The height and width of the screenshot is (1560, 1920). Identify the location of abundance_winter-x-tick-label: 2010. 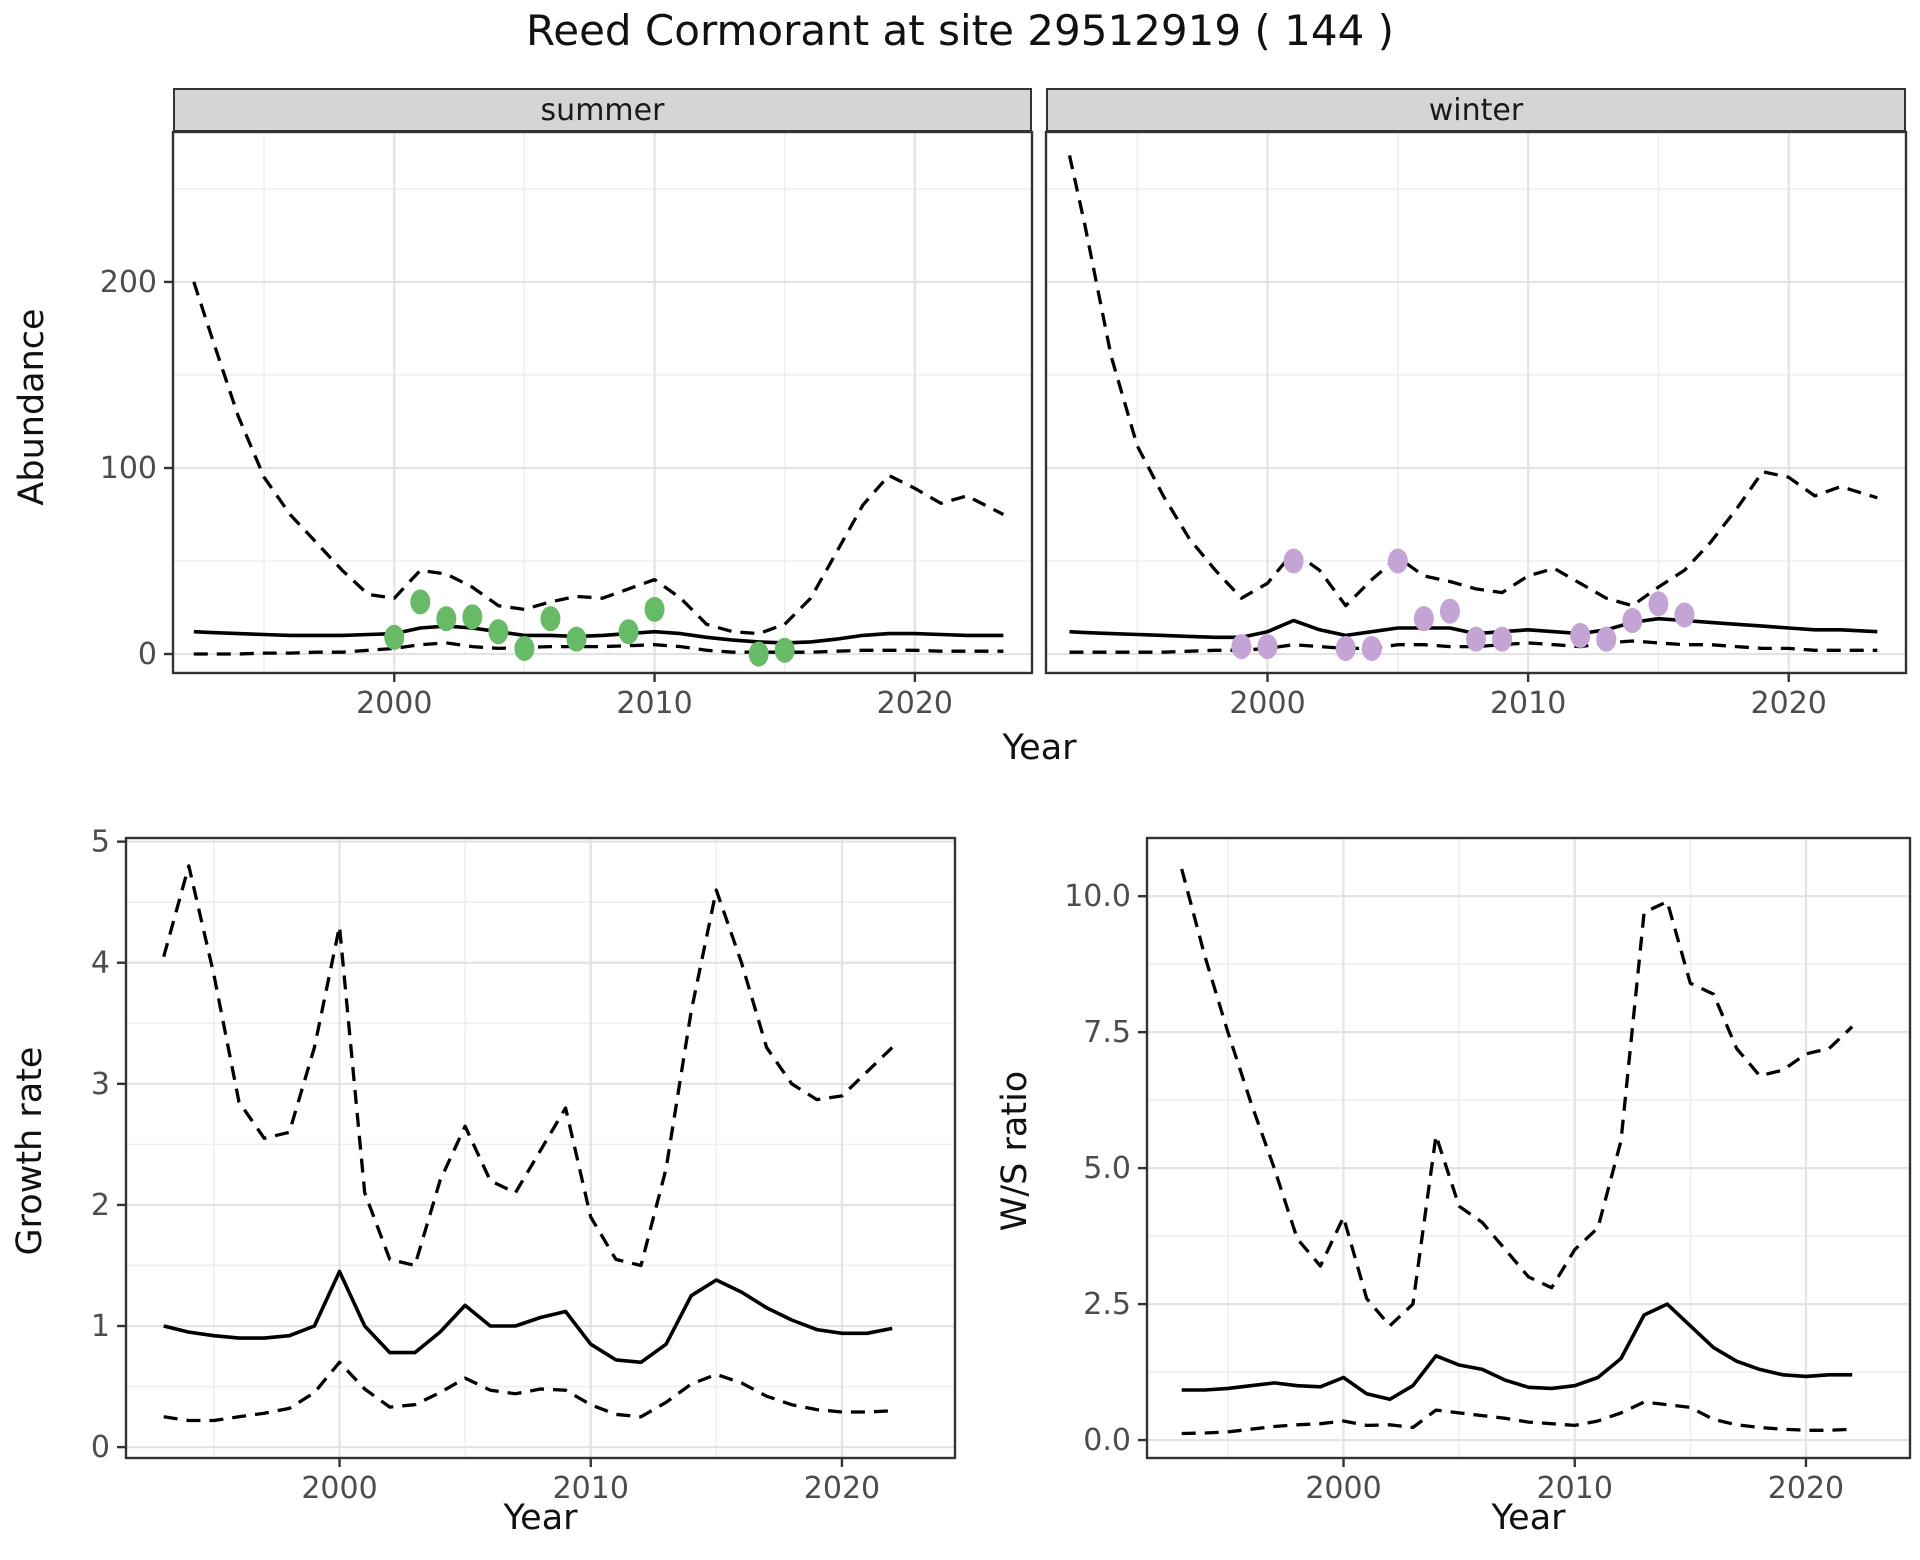
(1528, 703).